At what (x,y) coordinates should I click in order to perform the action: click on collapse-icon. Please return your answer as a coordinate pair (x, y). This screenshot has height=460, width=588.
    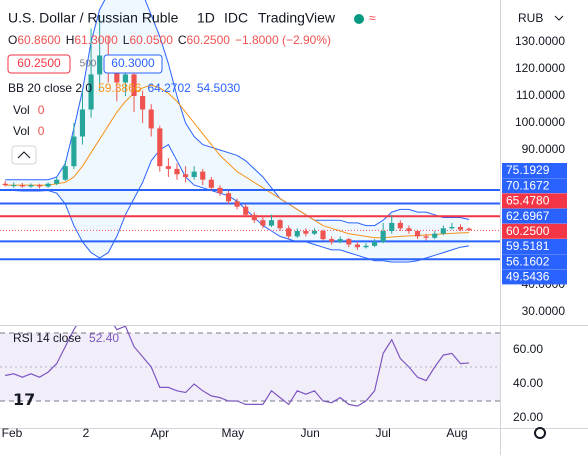
    Looking at the image, I should click on (24, 155).